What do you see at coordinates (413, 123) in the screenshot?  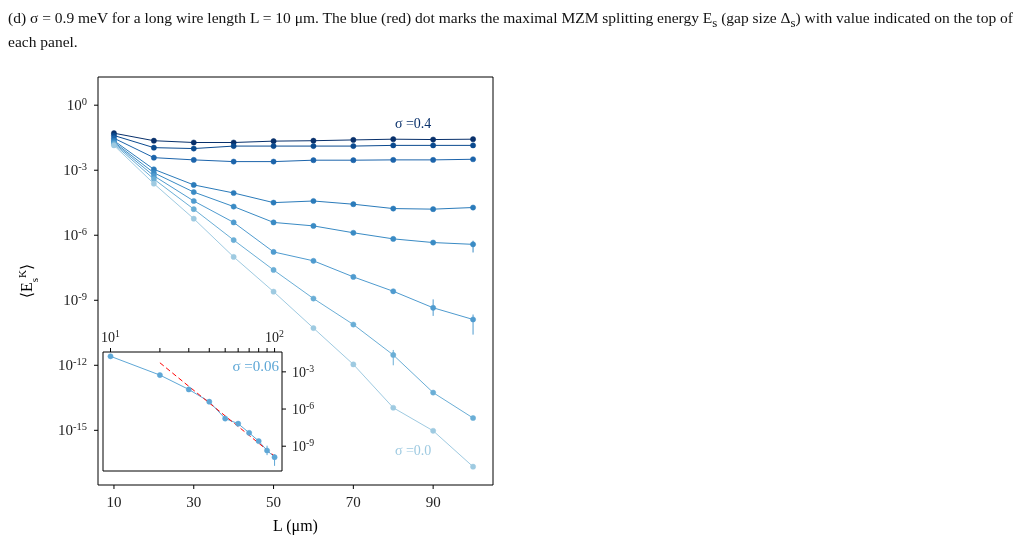 I see `series-label: σ =0.4` at bounding box center [413, 123].